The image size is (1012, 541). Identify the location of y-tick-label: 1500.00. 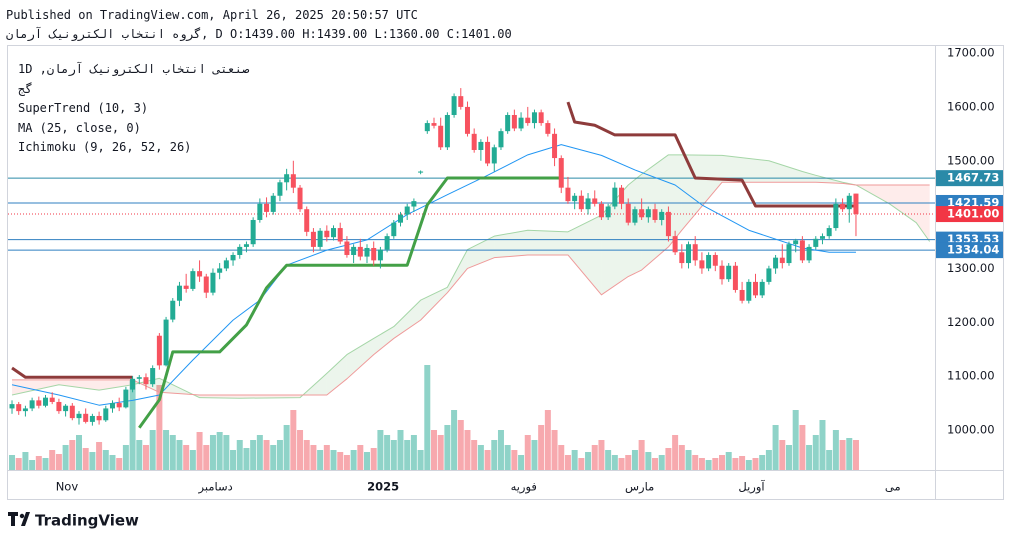
(971, 160).